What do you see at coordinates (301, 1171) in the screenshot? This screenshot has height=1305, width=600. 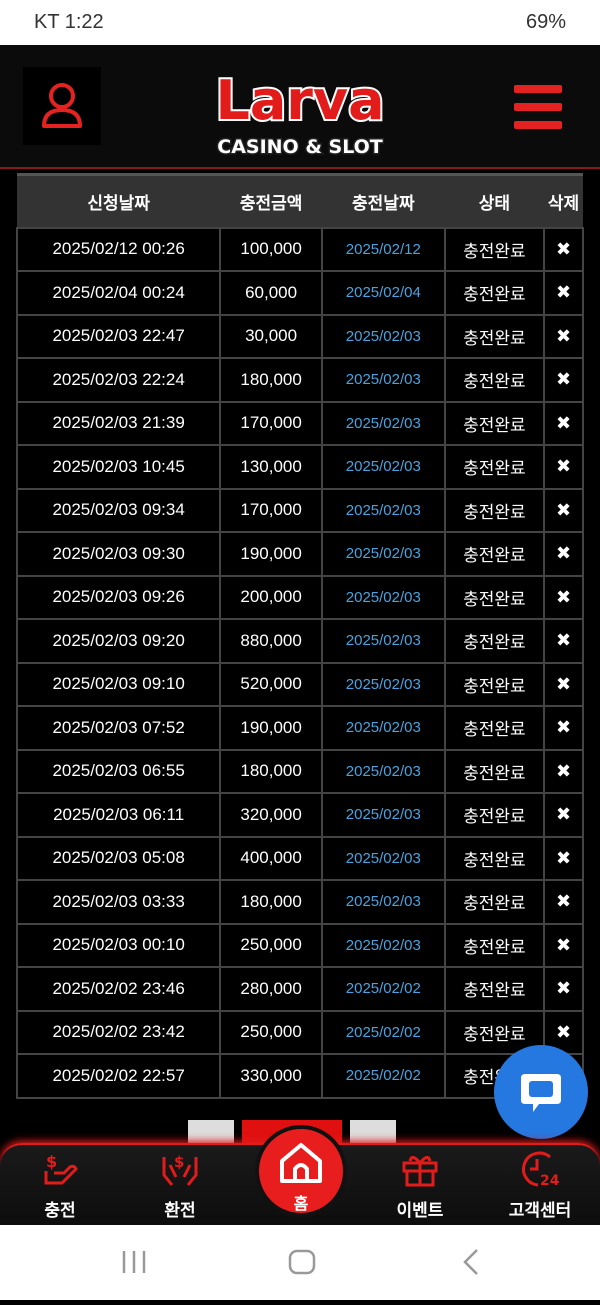 I see `nav-home: 홈` at bounding box center [301, 1171].